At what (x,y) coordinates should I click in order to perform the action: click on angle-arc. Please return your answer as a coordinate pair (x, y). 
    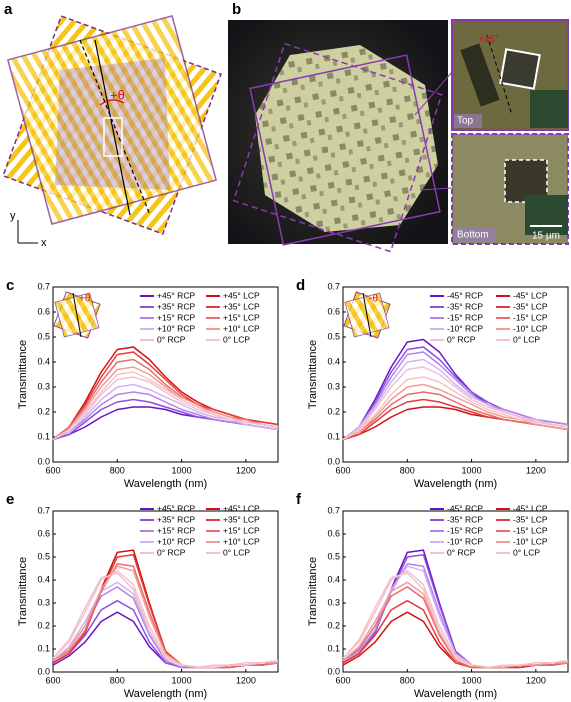
    Looking at the image, I should click on (112, 102).